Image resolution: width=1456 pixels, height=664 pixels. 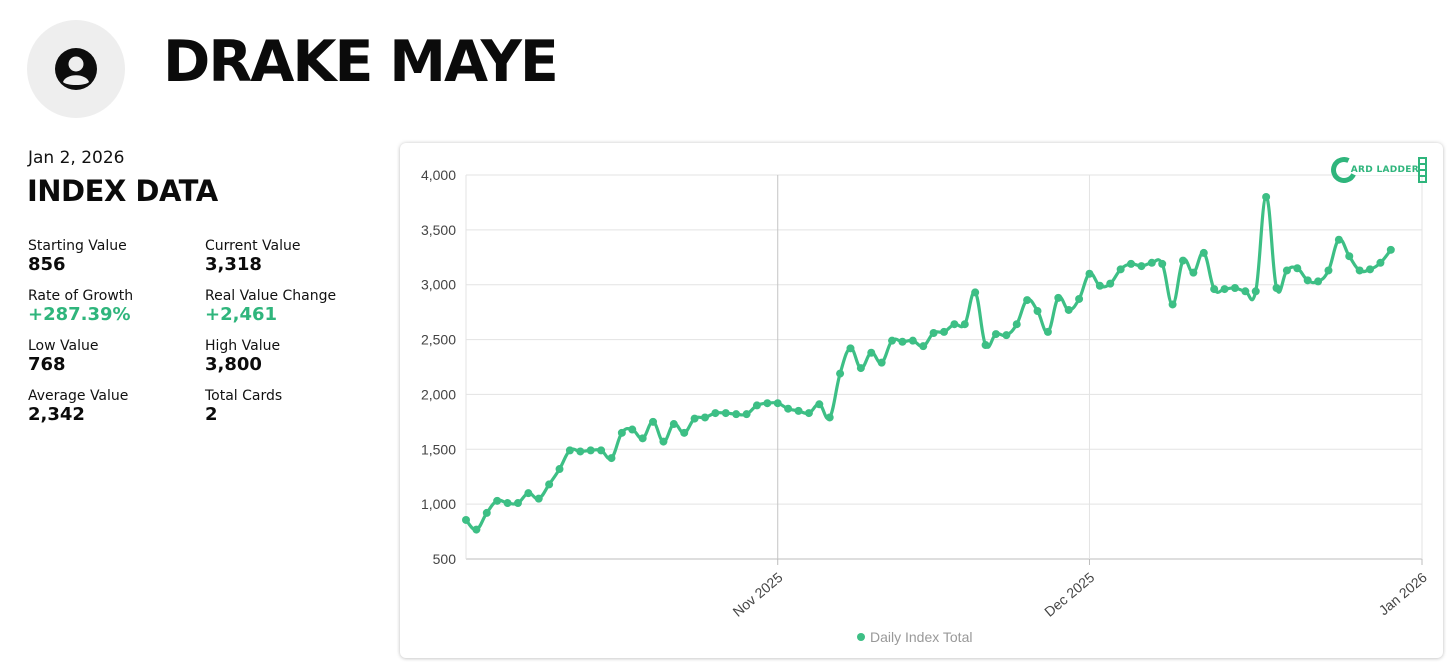 I want to click on y-tick-label: 2,000, so click(x=438, y=394).